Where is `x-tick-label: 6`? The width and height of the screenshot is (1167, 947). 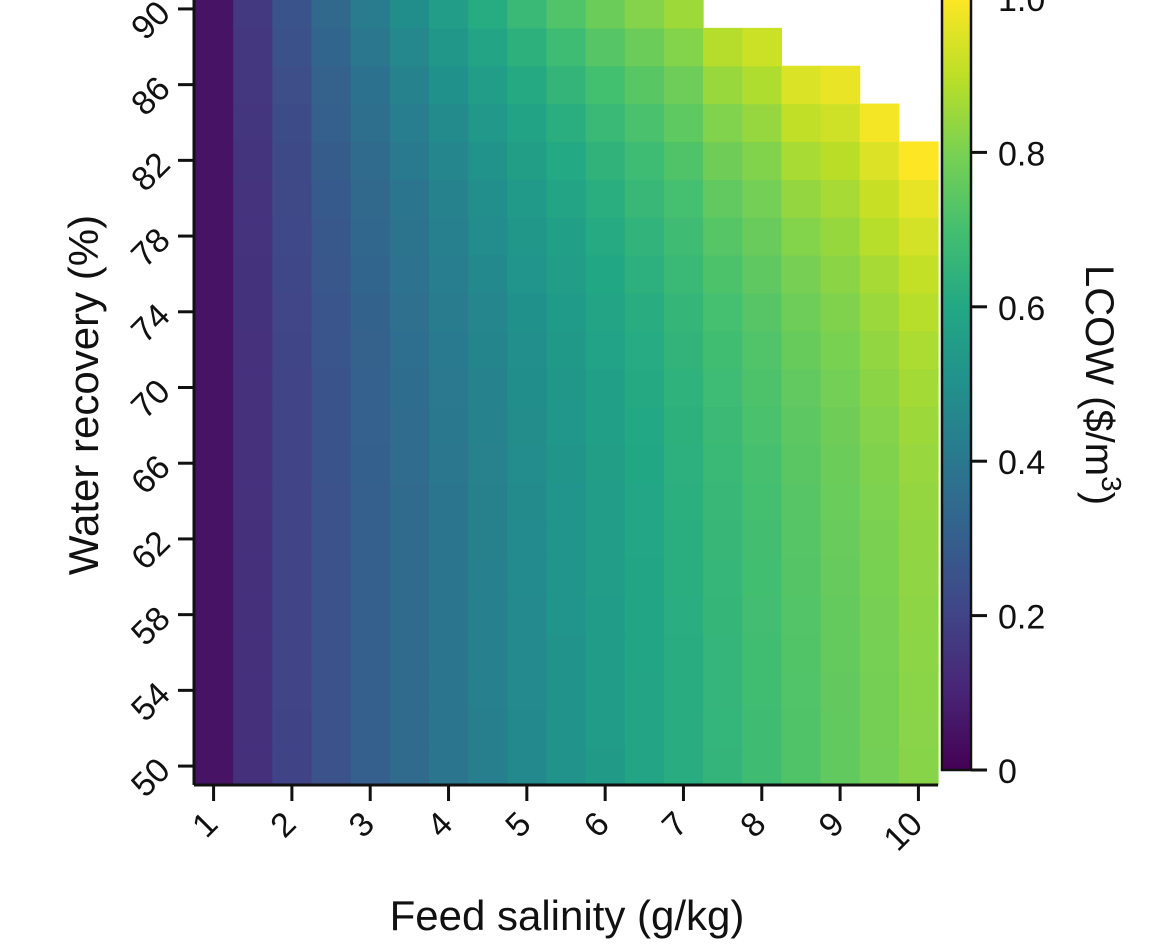 x-tick-label: 6 is located at coordinates (597, 825).